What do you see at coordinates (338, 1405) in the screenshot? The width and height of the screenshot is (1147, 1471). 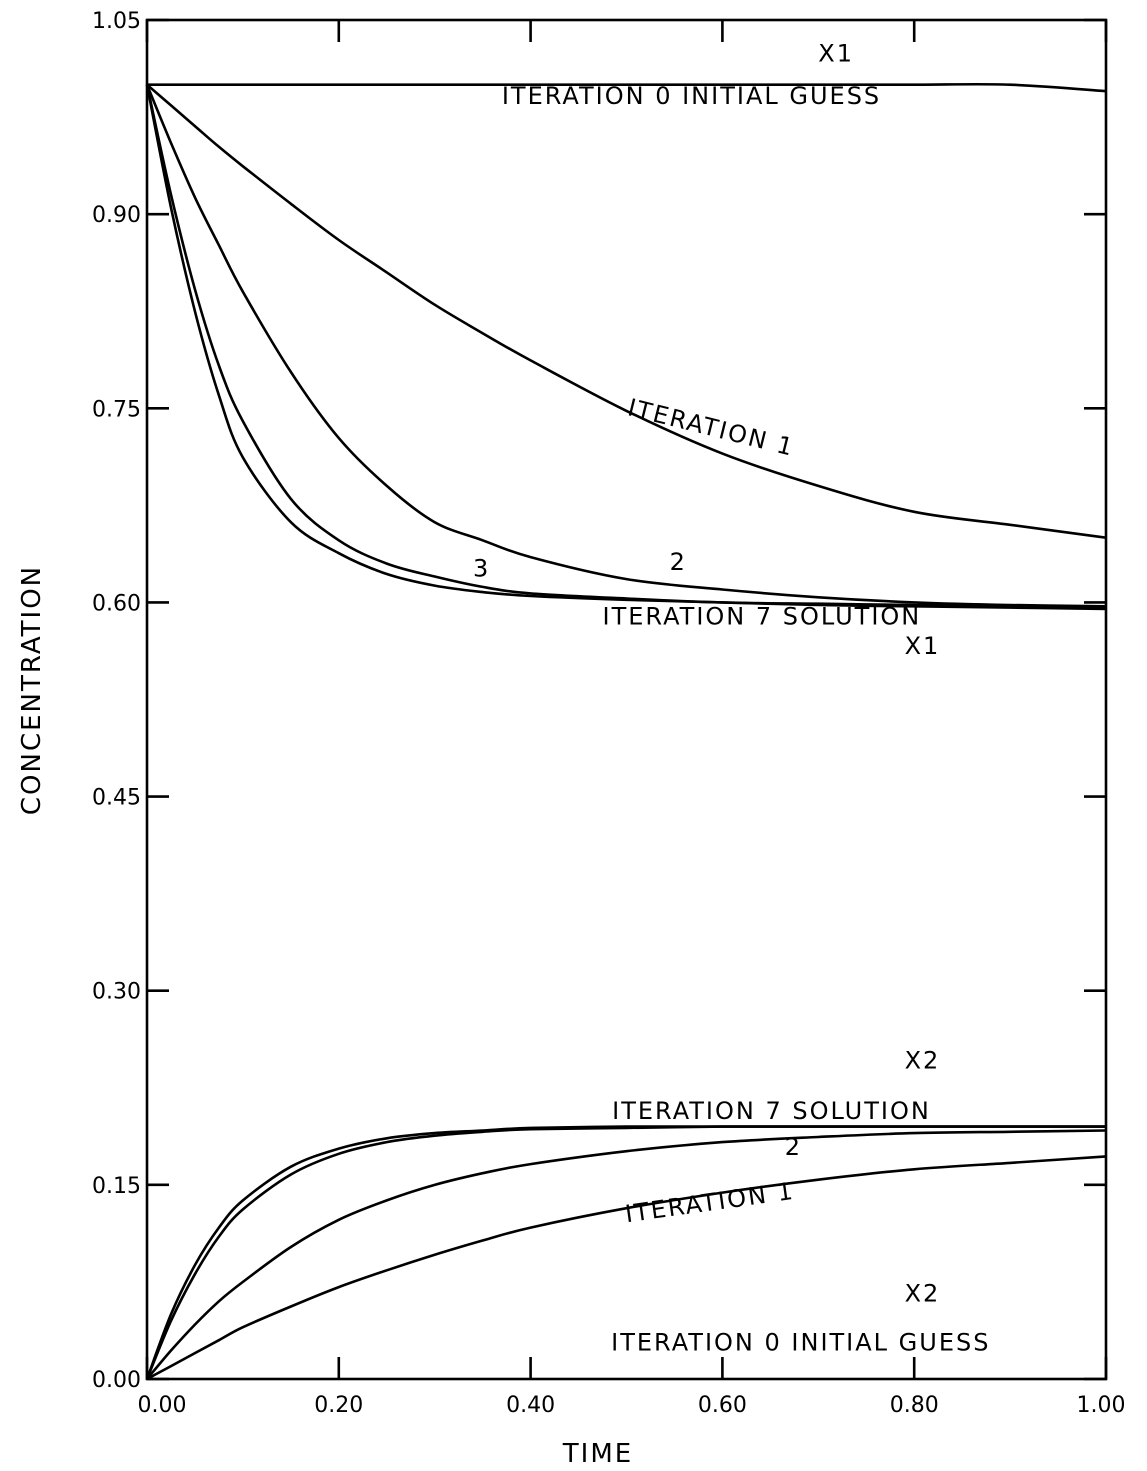 I see `x-tick-label: 0.20` at bounding box center [338, 1405].